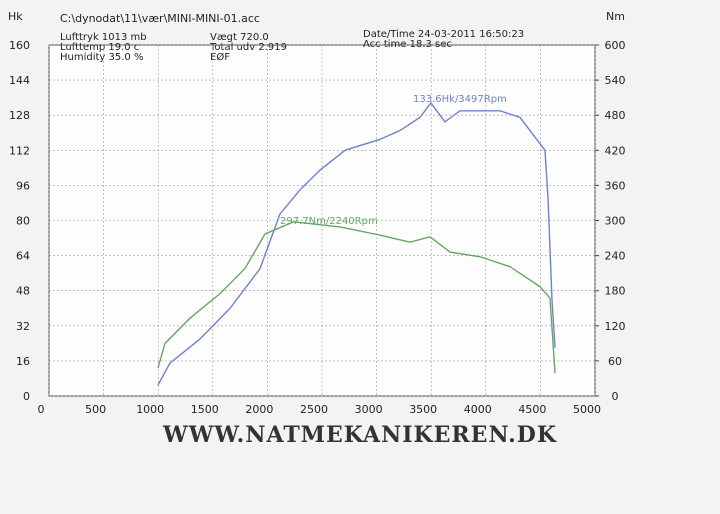 This screenshot has height=514, width=720. What do you see at coordinates (220, 57) in the screenshot?
I see `info-text: EØF` at bounding box center [220, 57].